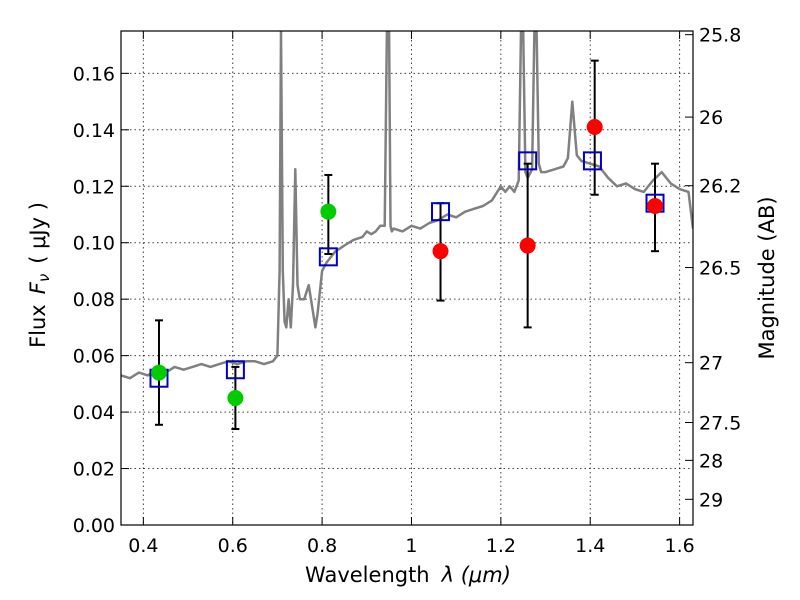 The height and width of the screenshot is (600, 800). I want to click on y2-tick-label: 29, so click(711, 500).